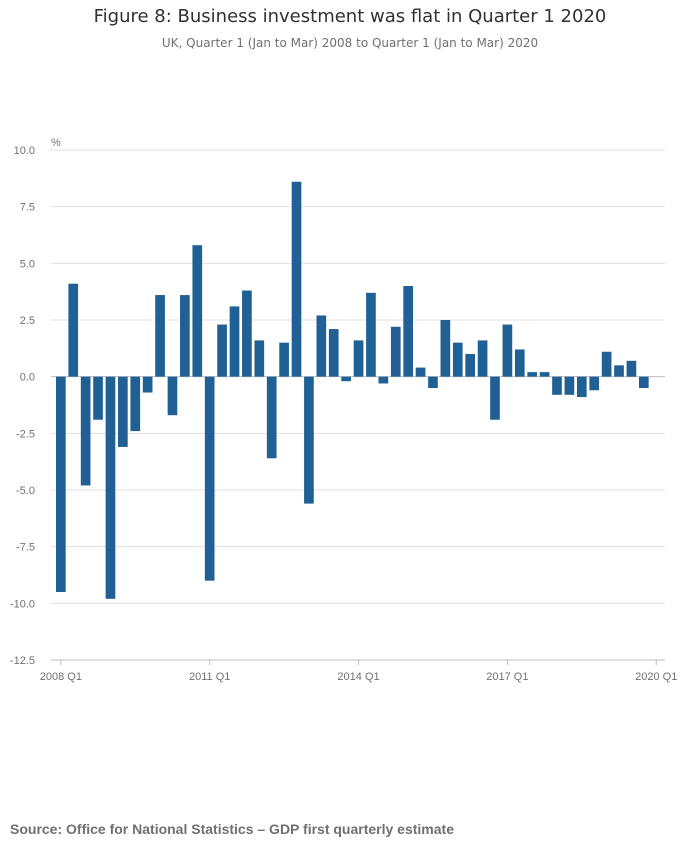 This screenshot has height=857, width=700. What do you see at coordinates (61, 677) in the screenshot?
I see `x-tick-label: 2008 Q1` at bounding box center [61, 677].